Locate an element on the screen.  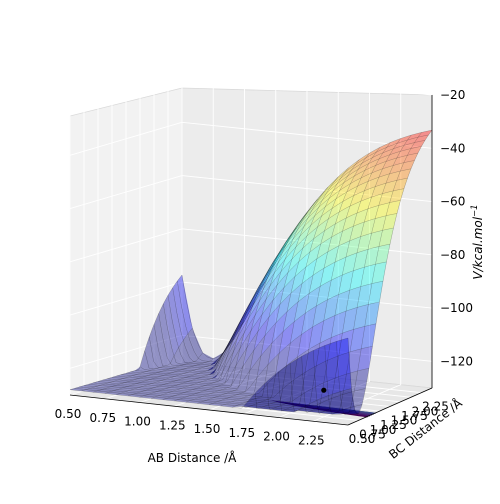
y-tick-label: 0.50 is located at coordinates (362, 439).